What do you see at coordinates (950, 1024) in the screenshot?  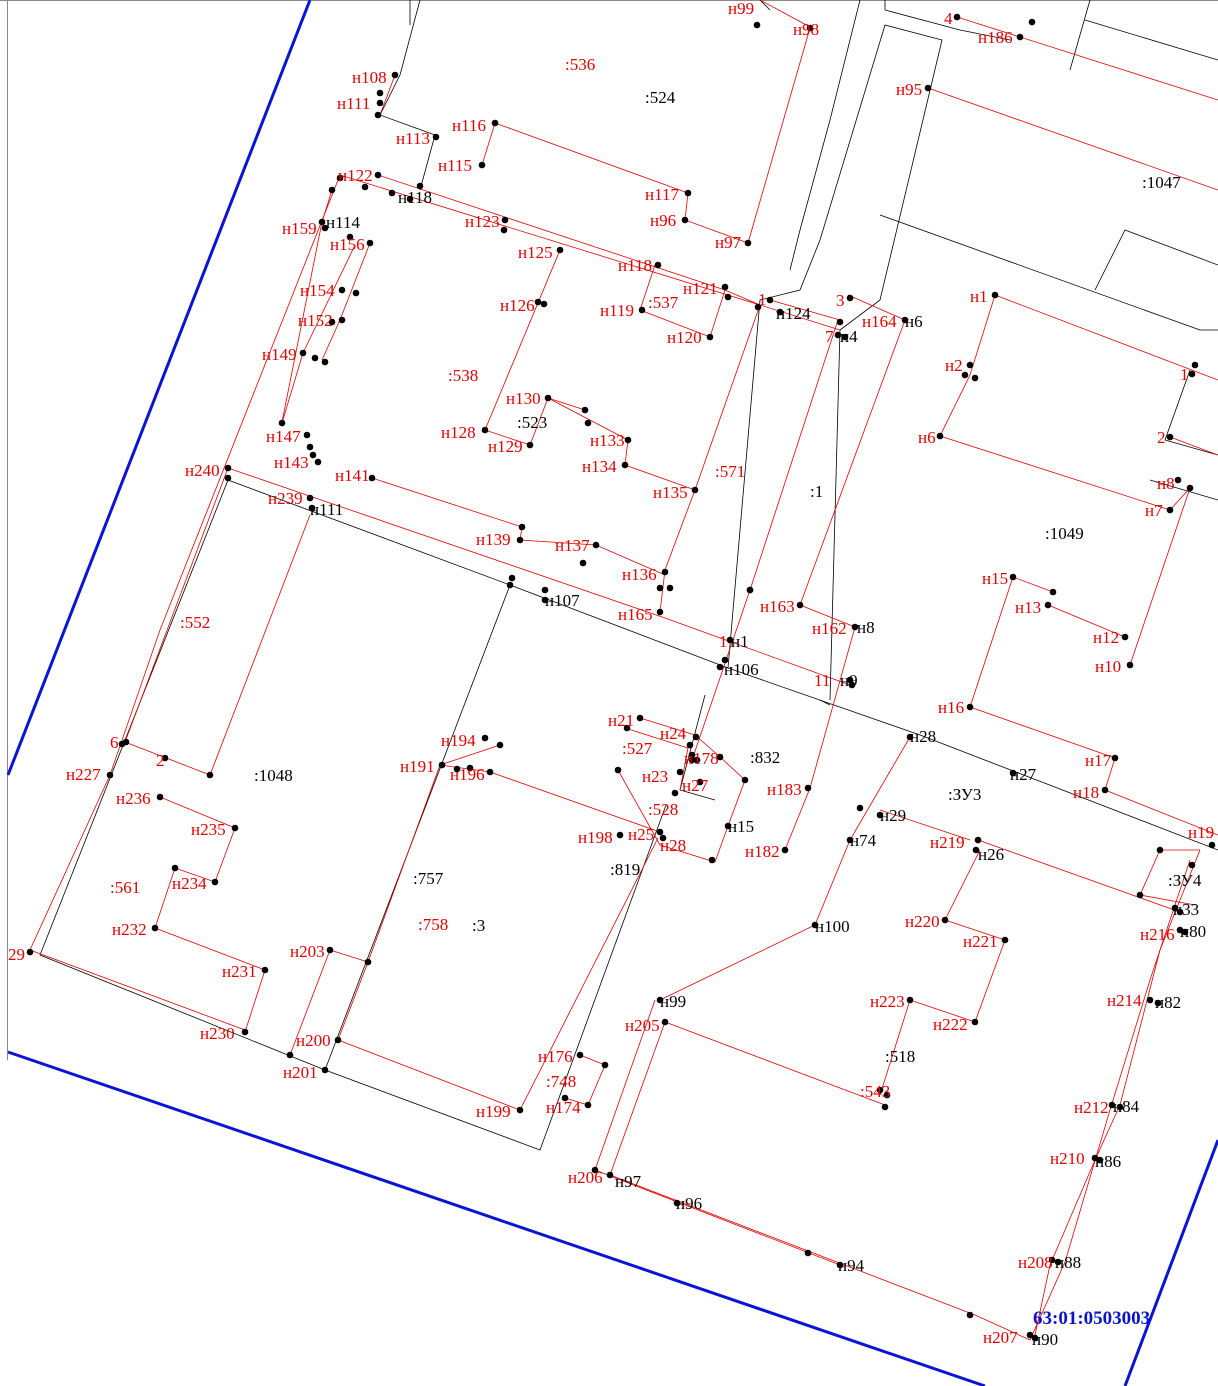 I see `point-label: н222` at bounding box center [950, 1024].